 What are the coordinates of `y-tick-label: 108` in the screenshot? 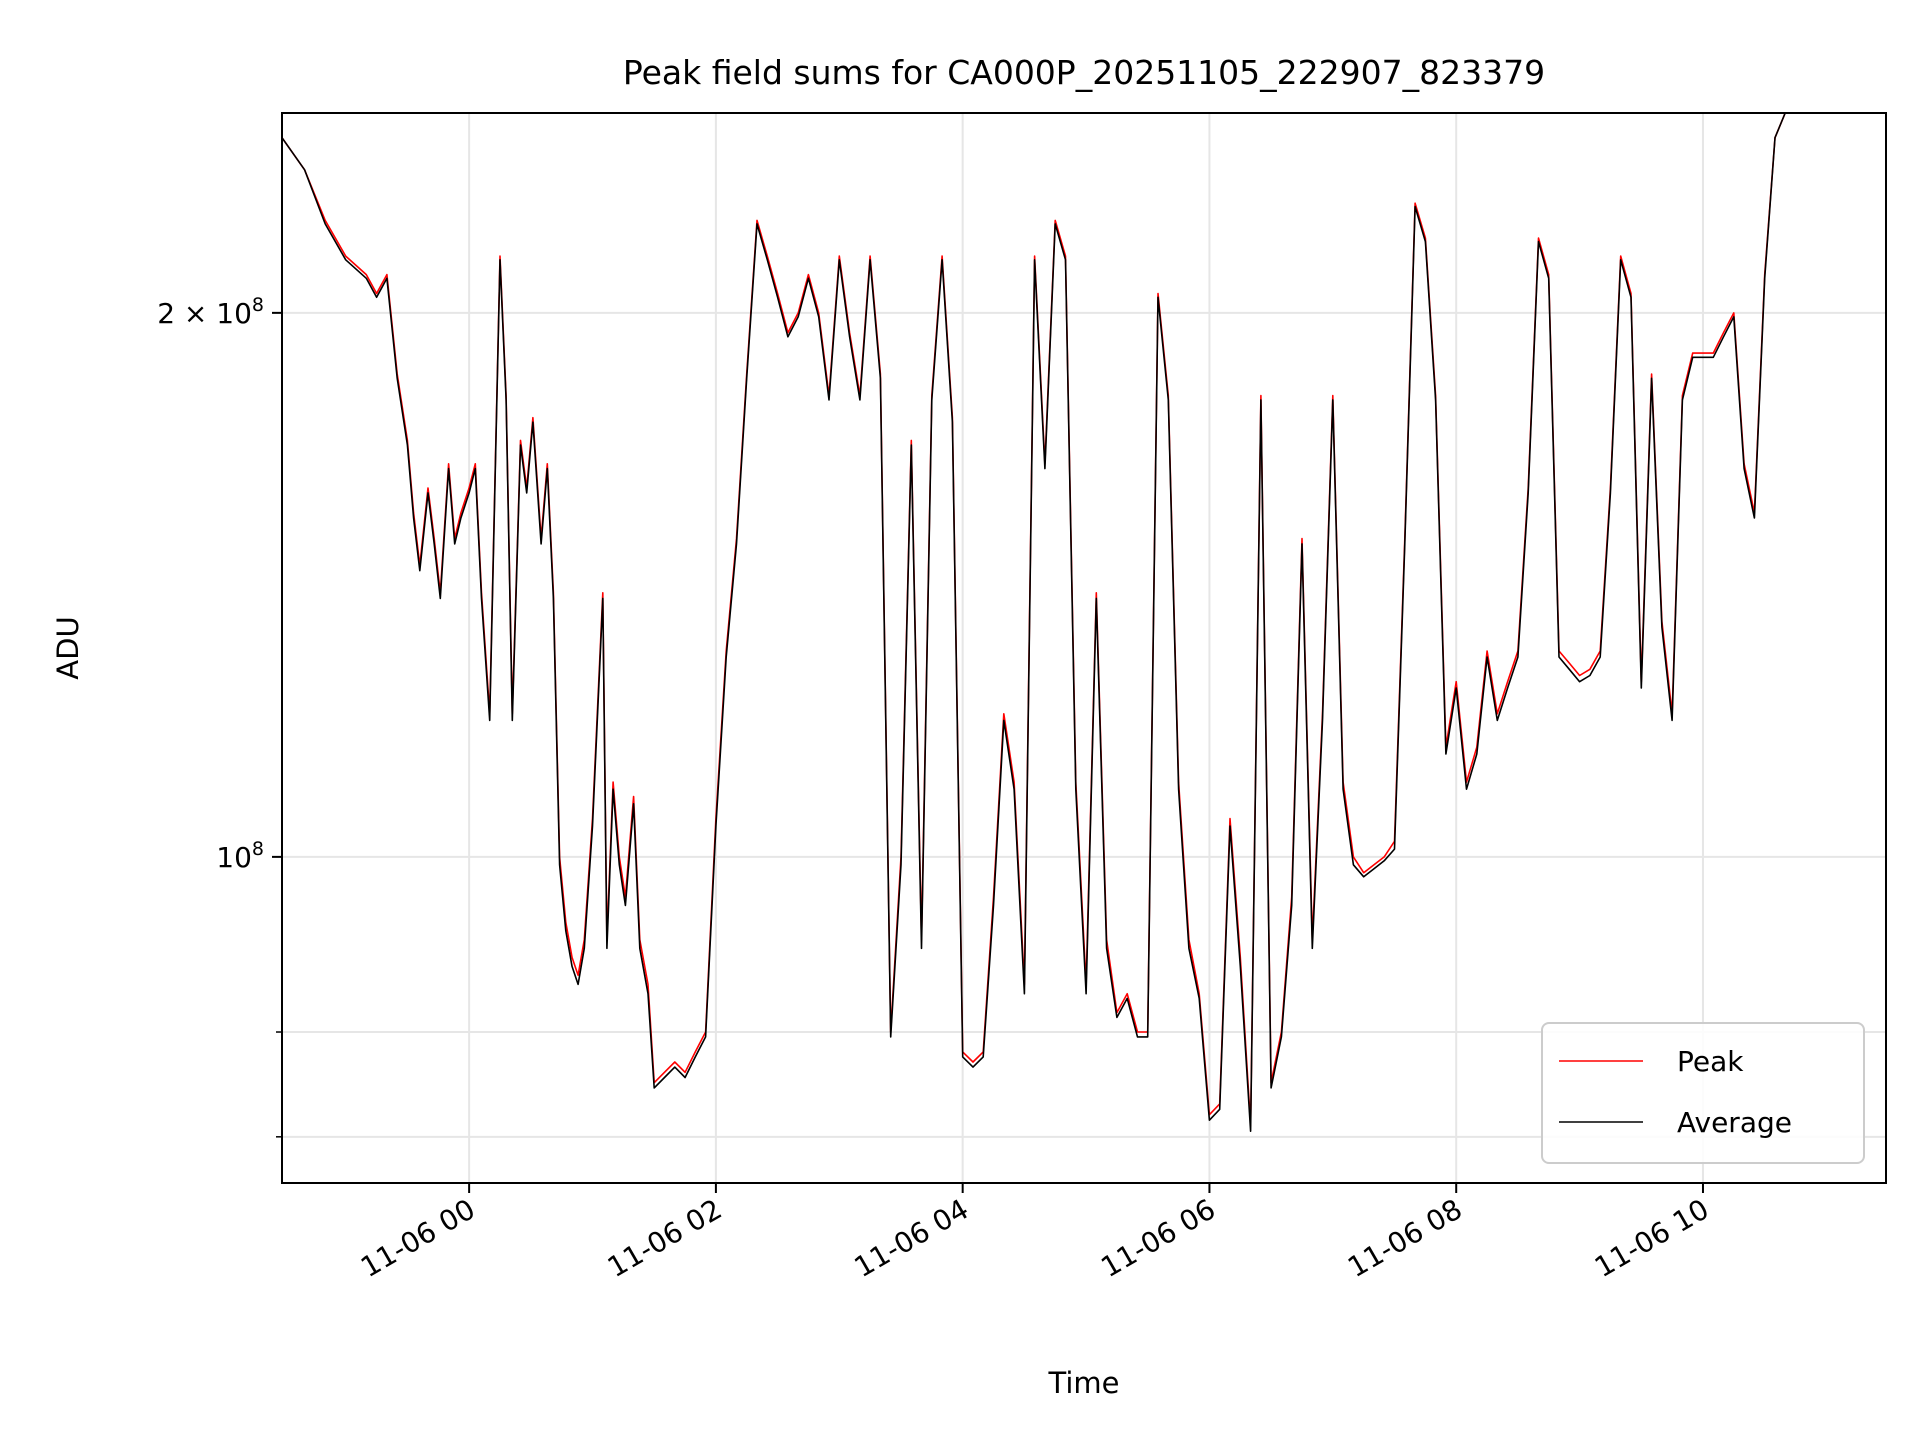 It's located at (240, 856).